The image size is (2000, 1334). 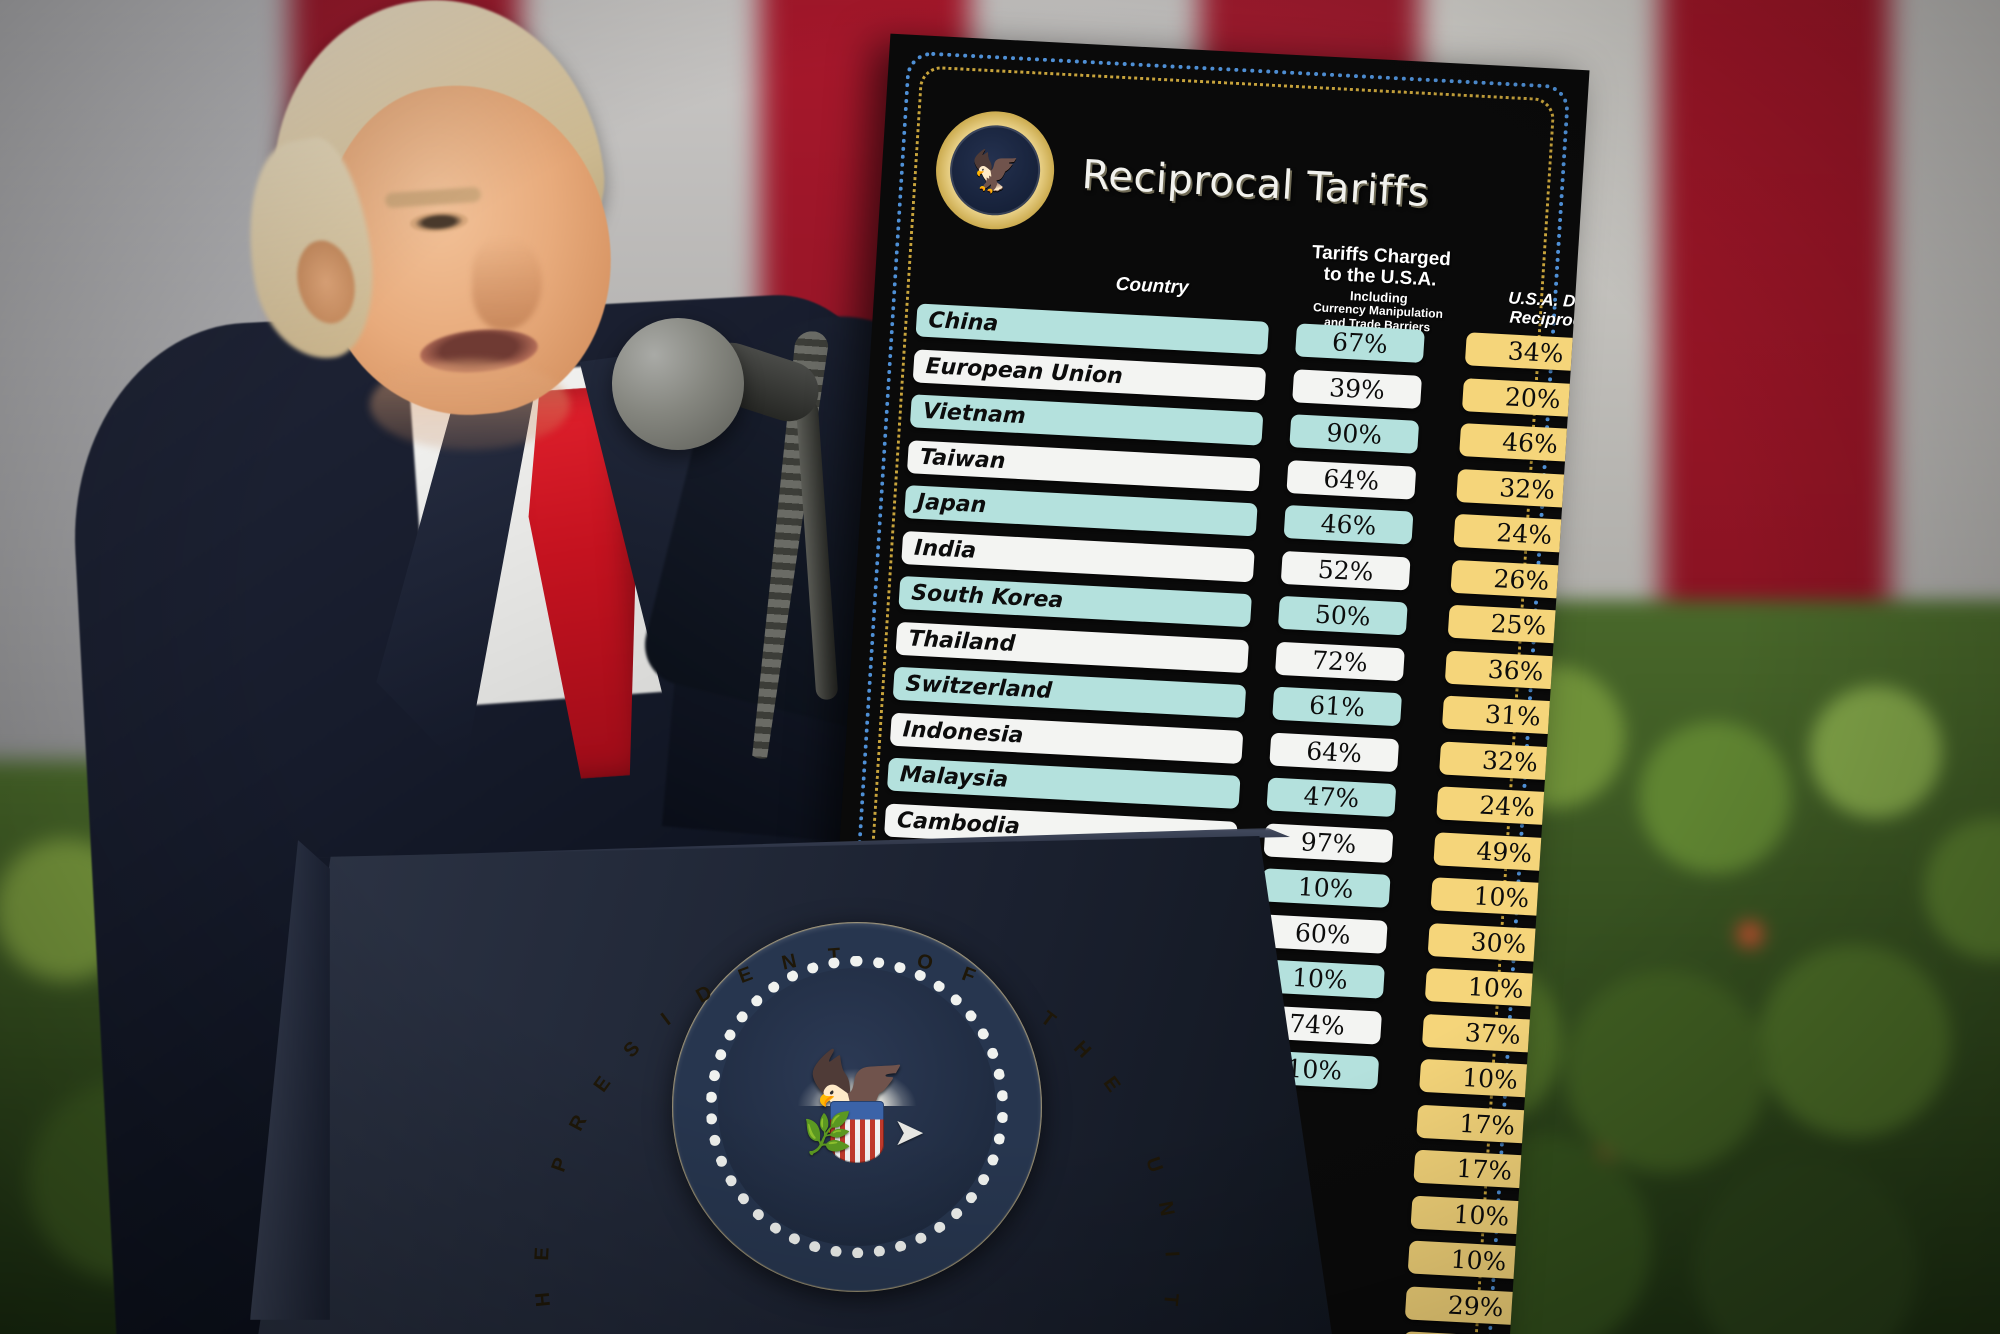 What do you see at coordinates (470, 405) in the screenshot?
I see `chin` at bounding box center [470, 405].